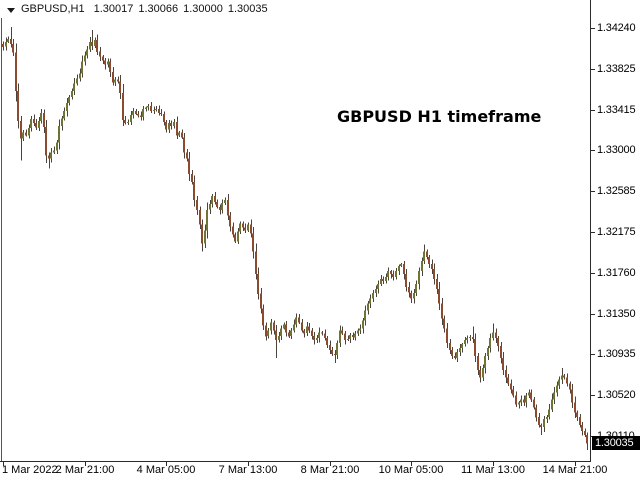 The height and width of the screenshot is (480, 640). What do you see at coordinates (30, 470) in the screenshot?
I see `time-axis-label: 1 Mar 2022` at bounding box center [30, 470].